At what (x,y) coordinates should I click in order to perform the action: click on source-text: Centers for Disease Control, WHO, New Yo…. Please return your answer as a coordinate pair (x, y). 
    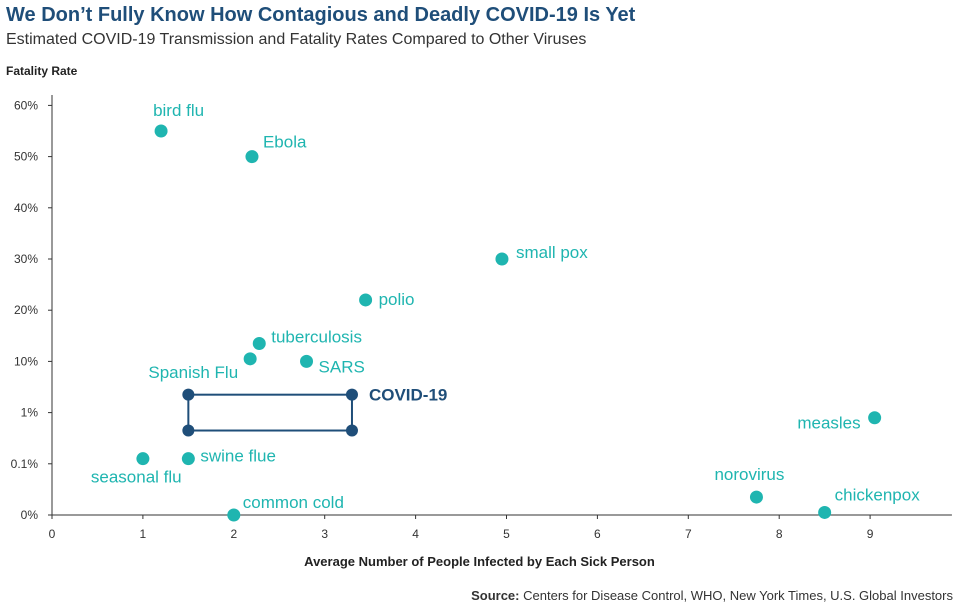
    Looking at the image, I should click on (738, 595).